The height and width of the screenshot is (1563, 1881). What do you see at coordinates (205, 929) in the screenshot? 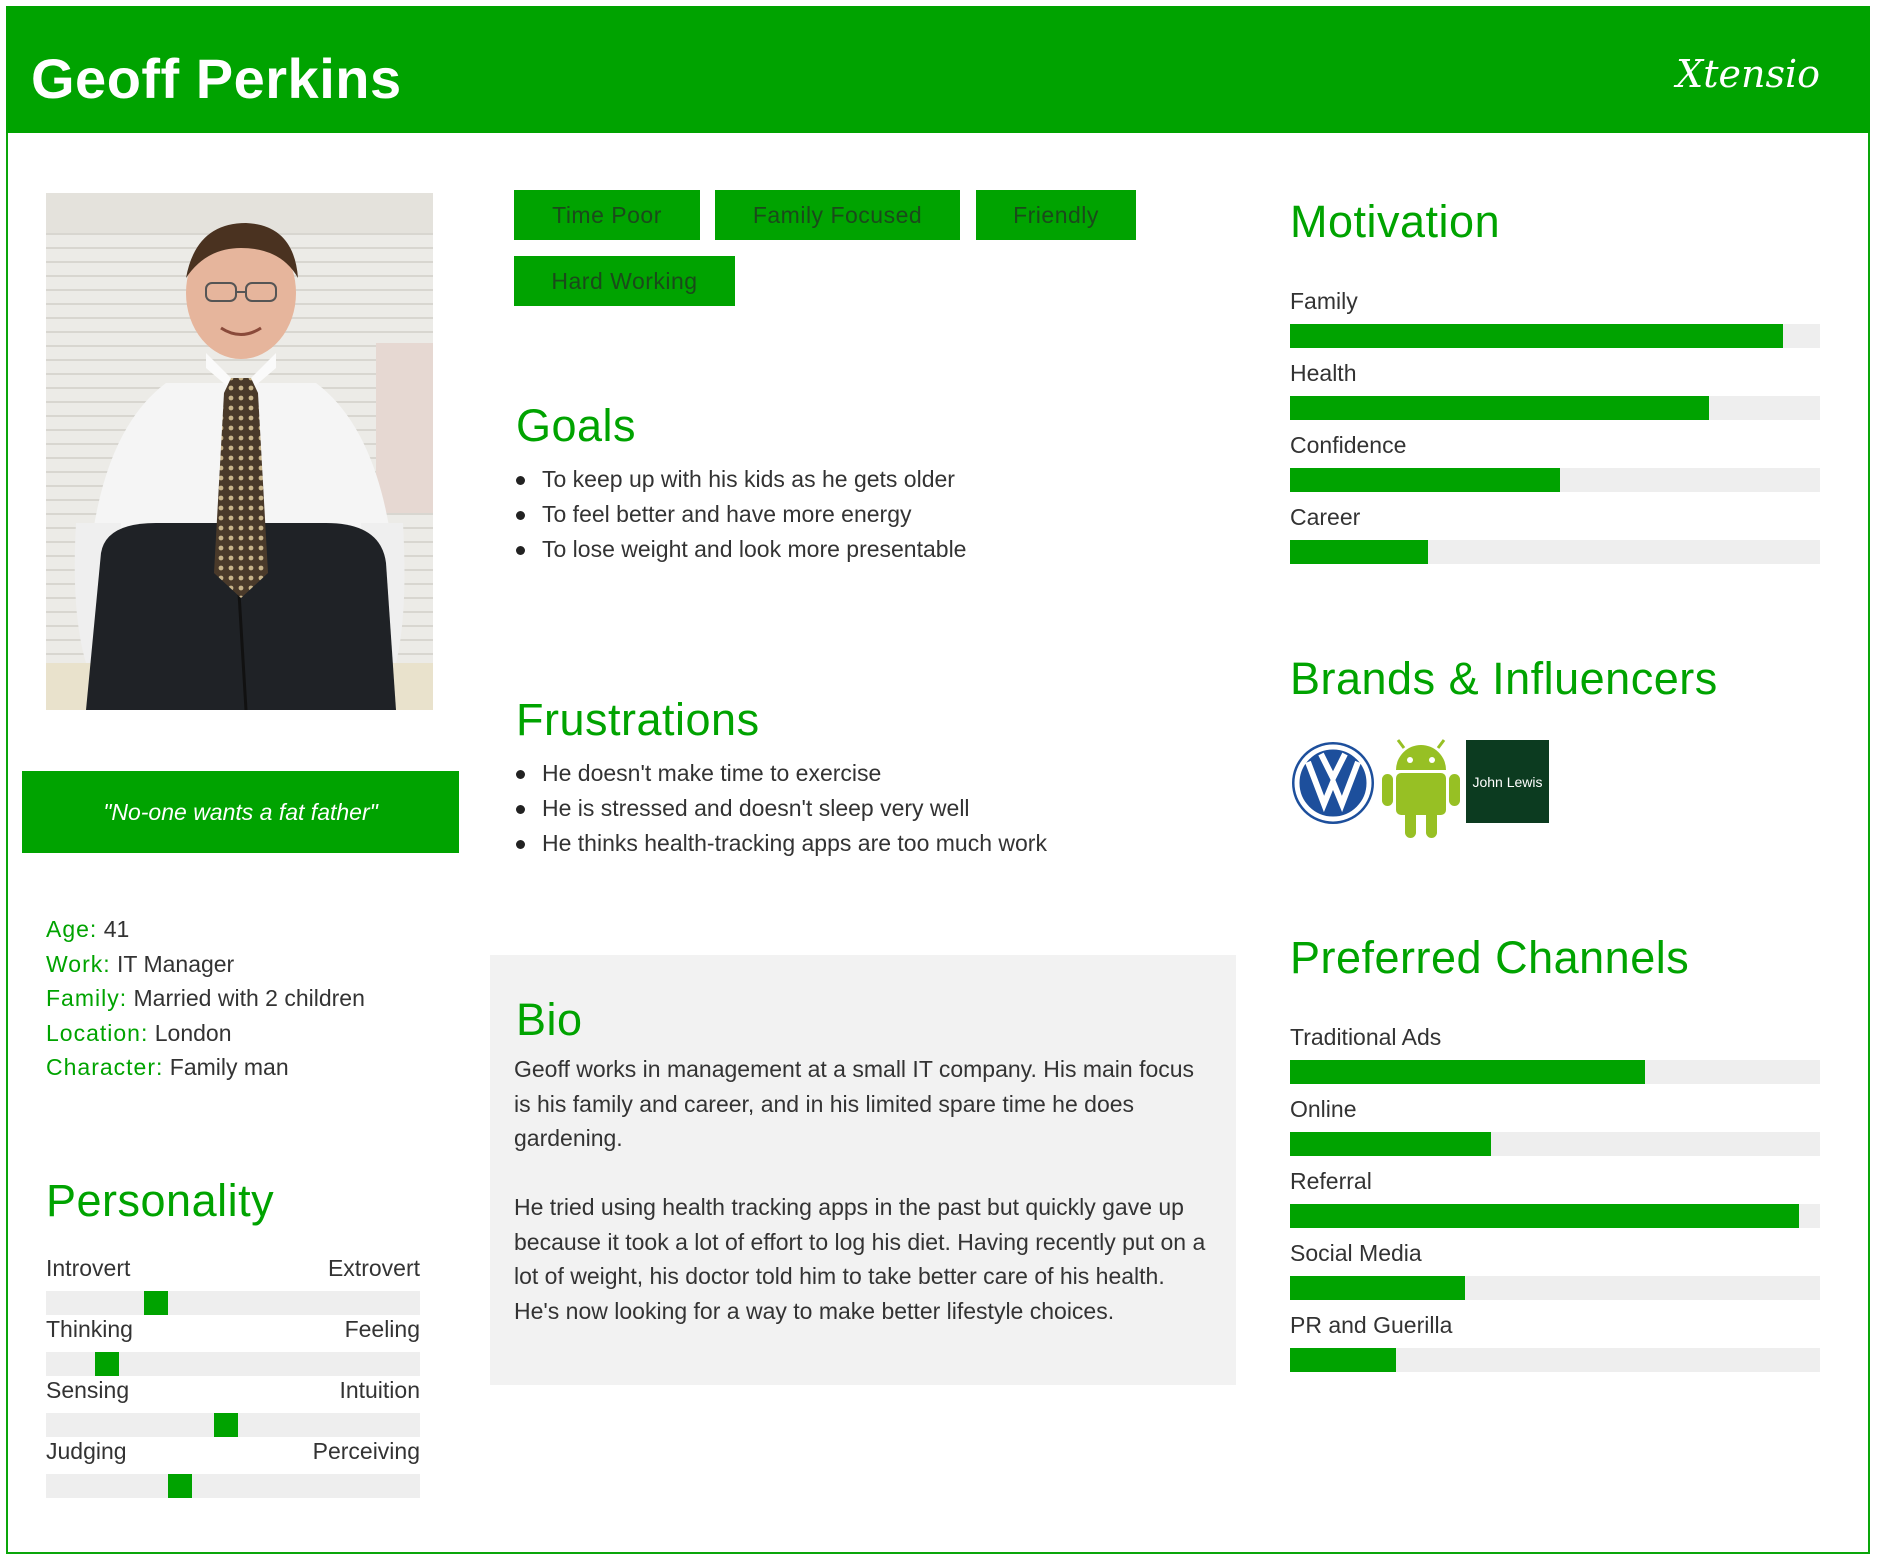
I see `fact-age: Age: 41` at bounding box center [205, 929].